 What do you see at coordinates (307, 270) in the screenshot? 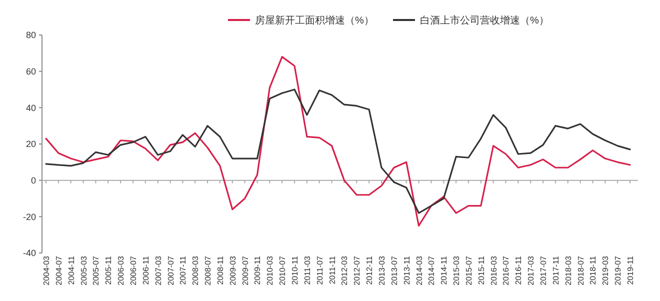
I see `x-tick-label: 2011-03` at bounding box center [307, 270].